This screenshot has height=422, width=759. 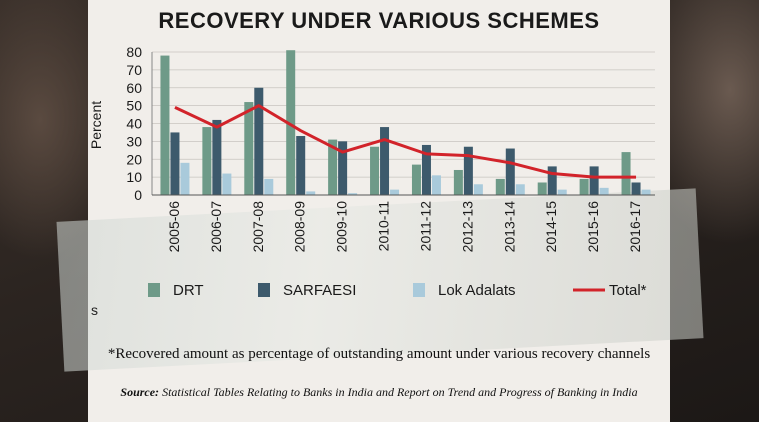 I want to click on legend: DRT SARFAESI Lok Adalats Total*, so click(x=397, y=290).